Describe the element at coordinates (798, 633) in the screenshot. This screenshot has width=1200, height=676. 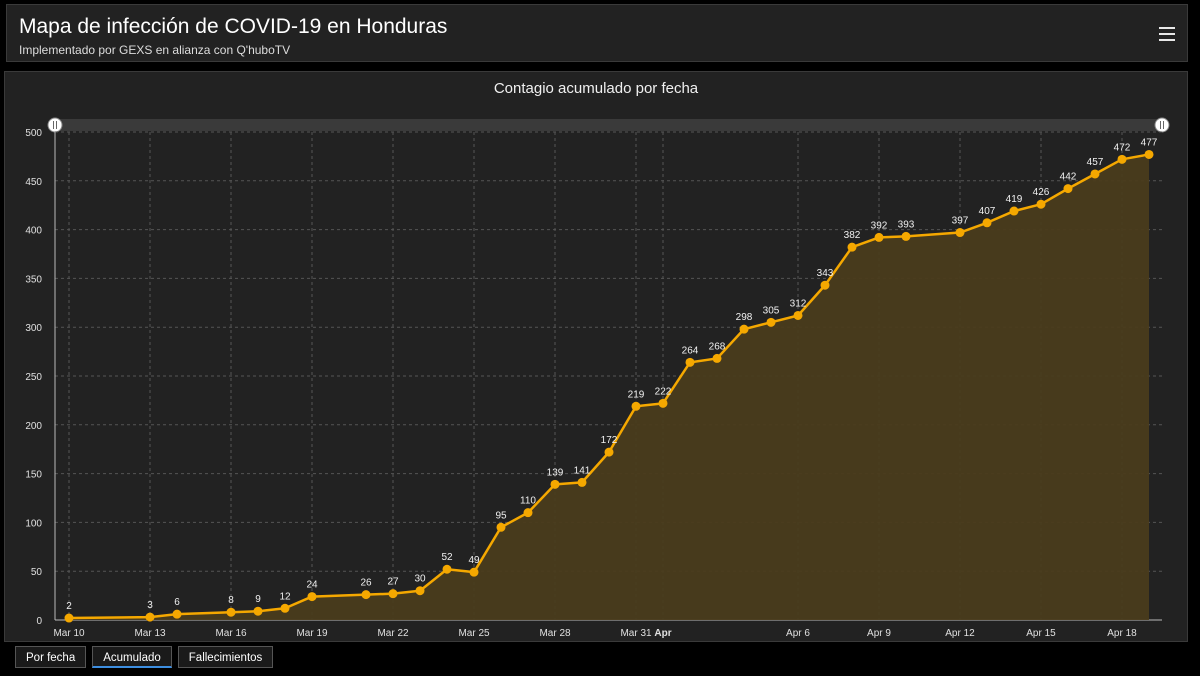
I see `x-tick-label: Apr 6` at that location.